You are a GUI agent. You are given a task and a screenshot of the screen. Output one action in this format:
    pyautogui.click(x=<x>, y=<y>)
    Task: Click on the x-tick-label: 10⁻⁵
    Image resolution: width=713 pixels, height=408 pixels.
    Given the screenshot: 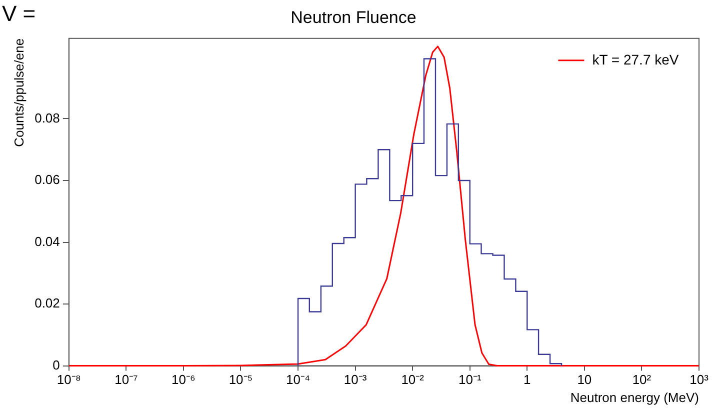 What is the action you would take?
    pyautogui.click(x=240, y=380)
    